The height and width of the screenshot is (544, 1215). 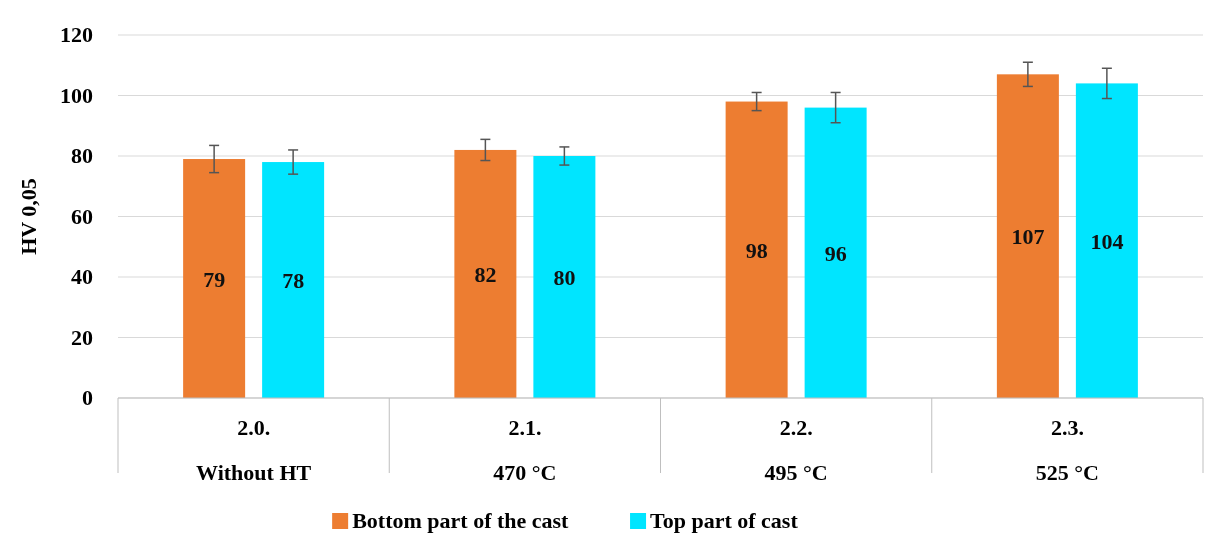 I want to click on y-tick-label: 0, so click(x=87, y=397).